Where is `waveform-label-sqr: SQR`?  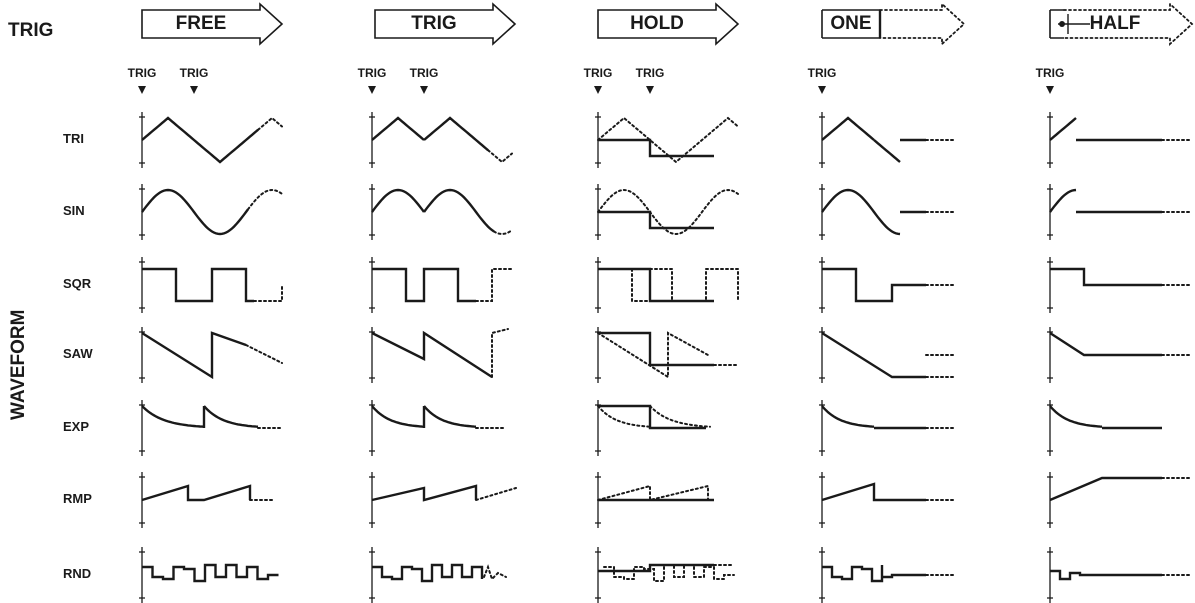 waveform-label-sqr: SQR is located at coordinates (77, 283).